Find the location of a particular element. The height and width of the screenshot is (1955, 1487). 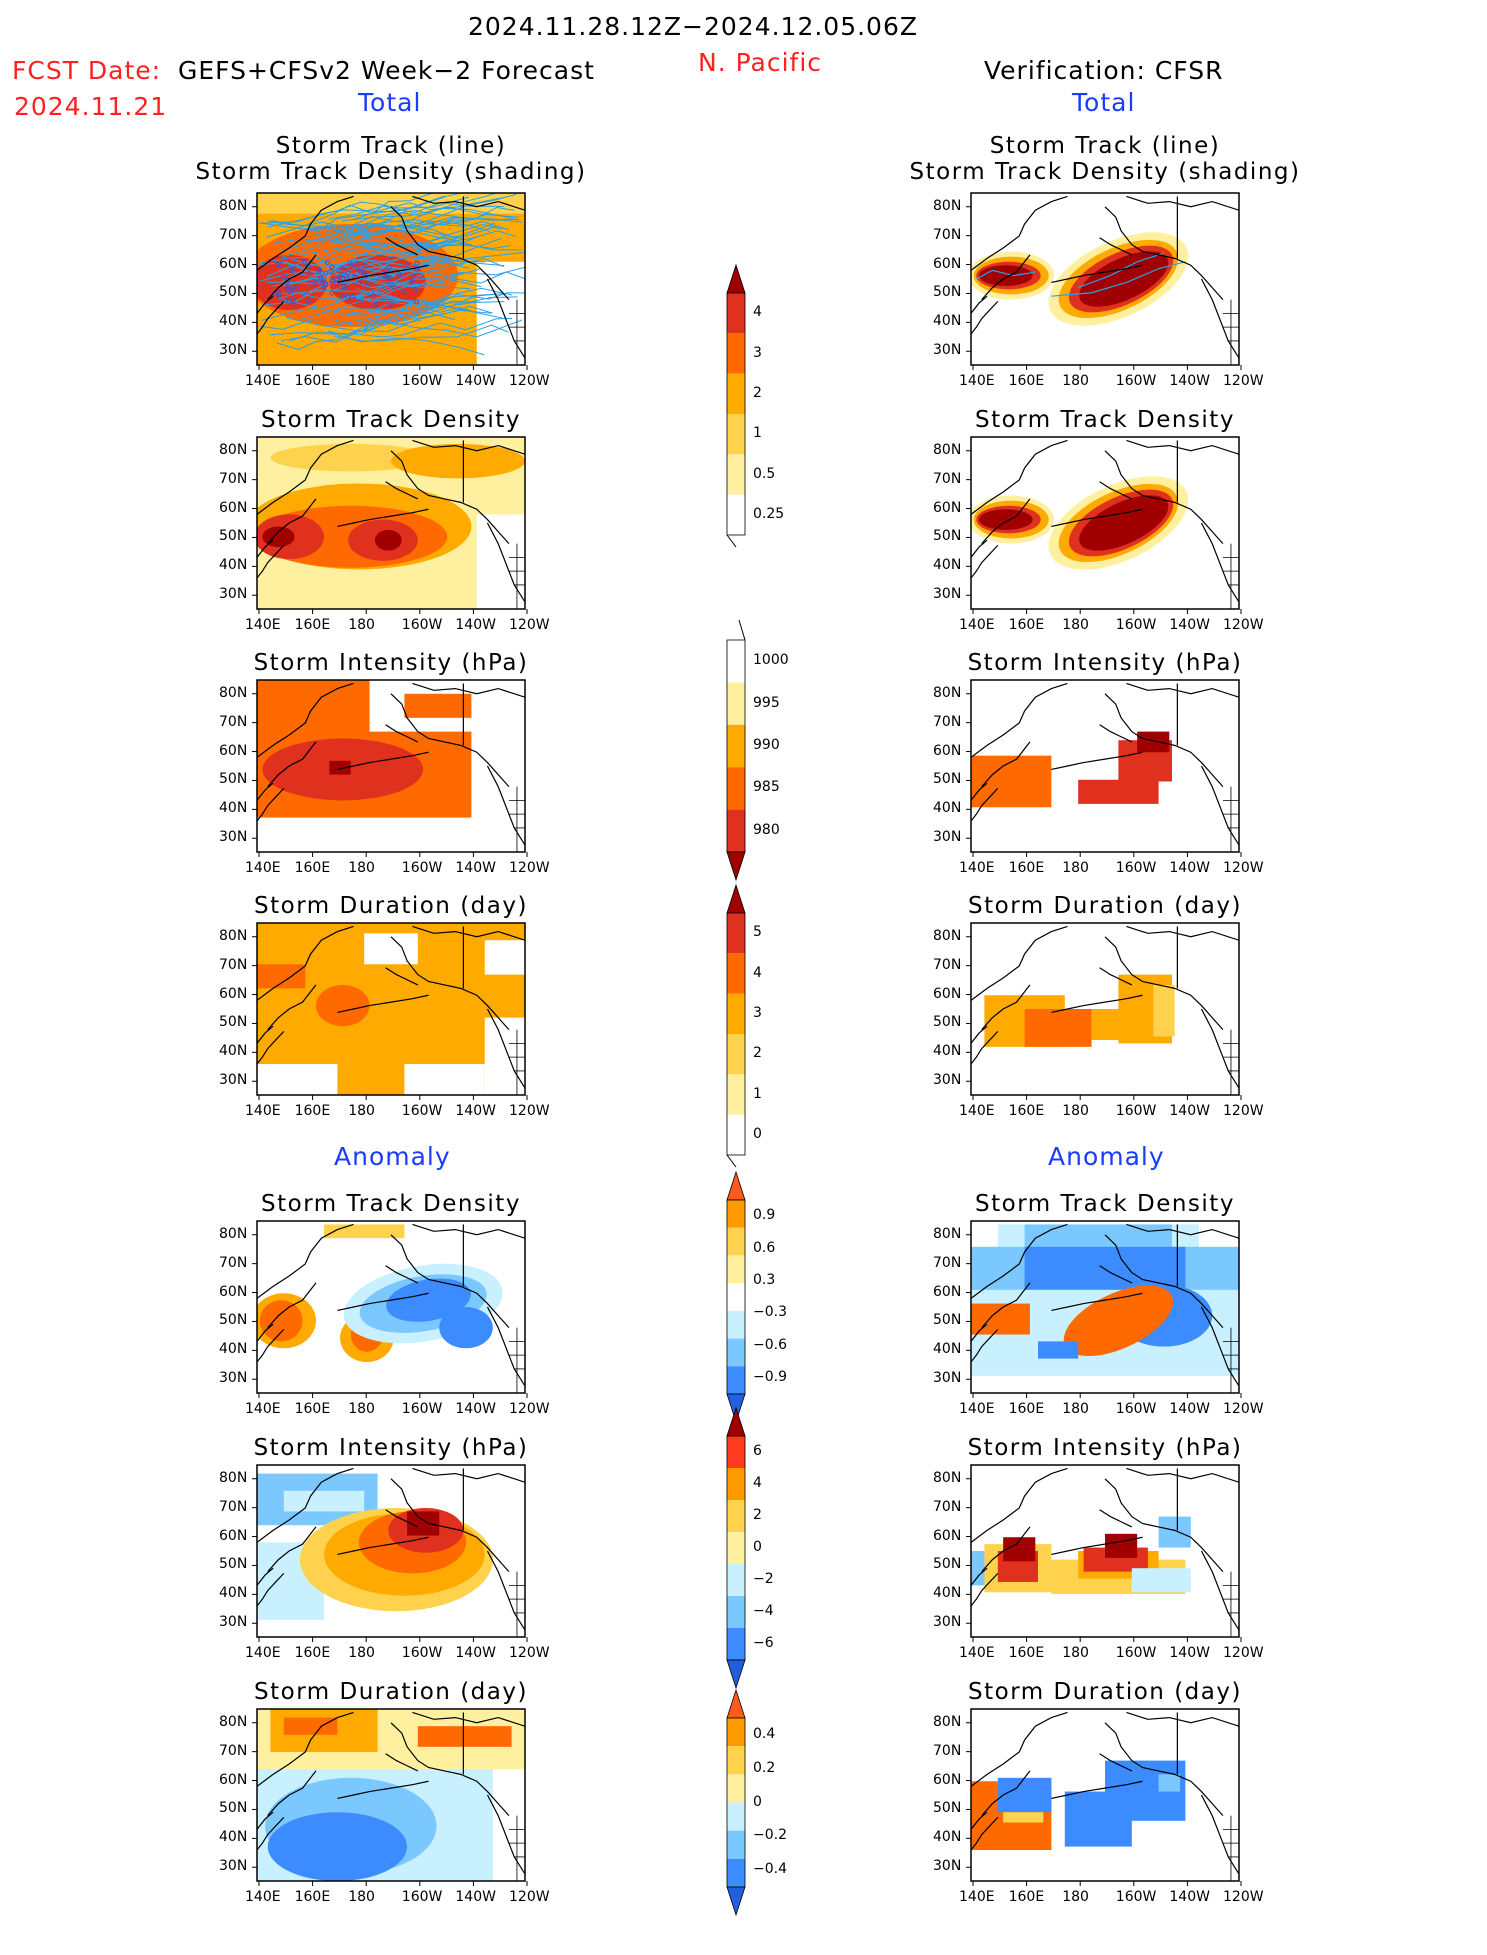

panel-title-track-line-verif: Storm Track (line) is located at coordinates (1105, 146).